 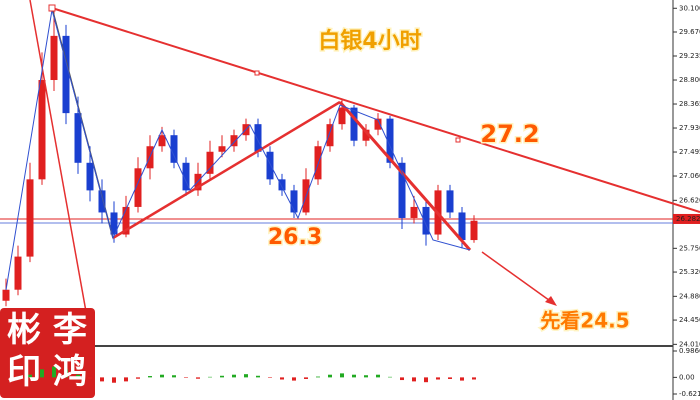 I want to click on y-tick-label: 25.320, so click(x=689, y=272).